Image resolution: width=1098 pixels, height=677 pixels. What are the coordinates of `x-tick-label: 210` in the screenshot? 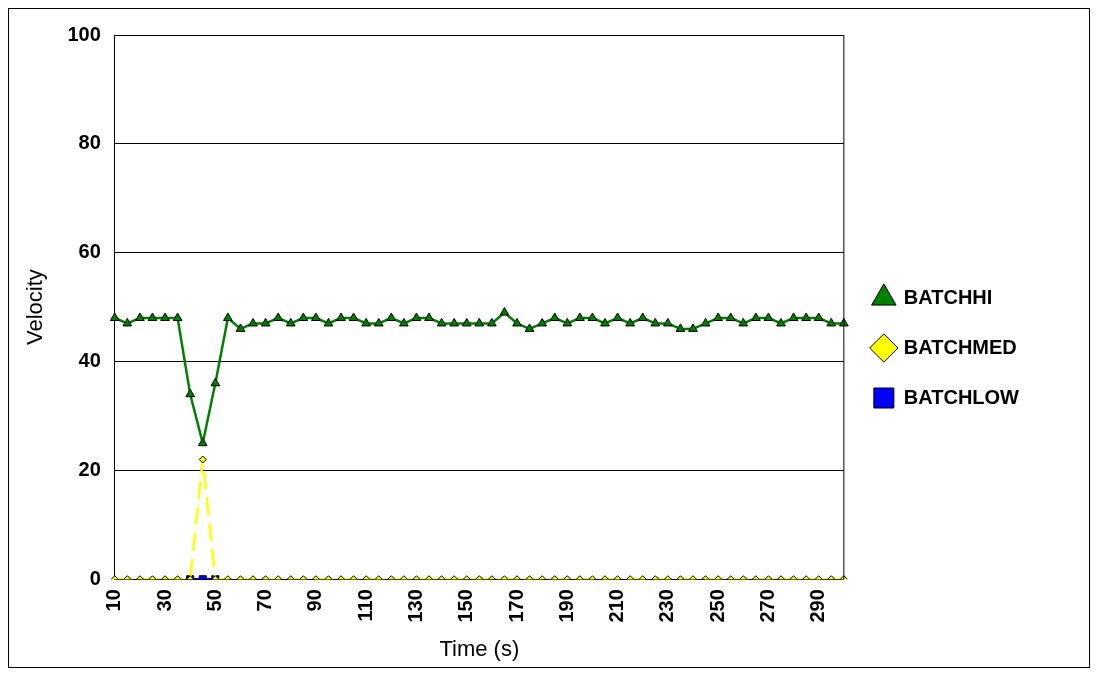 It's located at (616, 606).